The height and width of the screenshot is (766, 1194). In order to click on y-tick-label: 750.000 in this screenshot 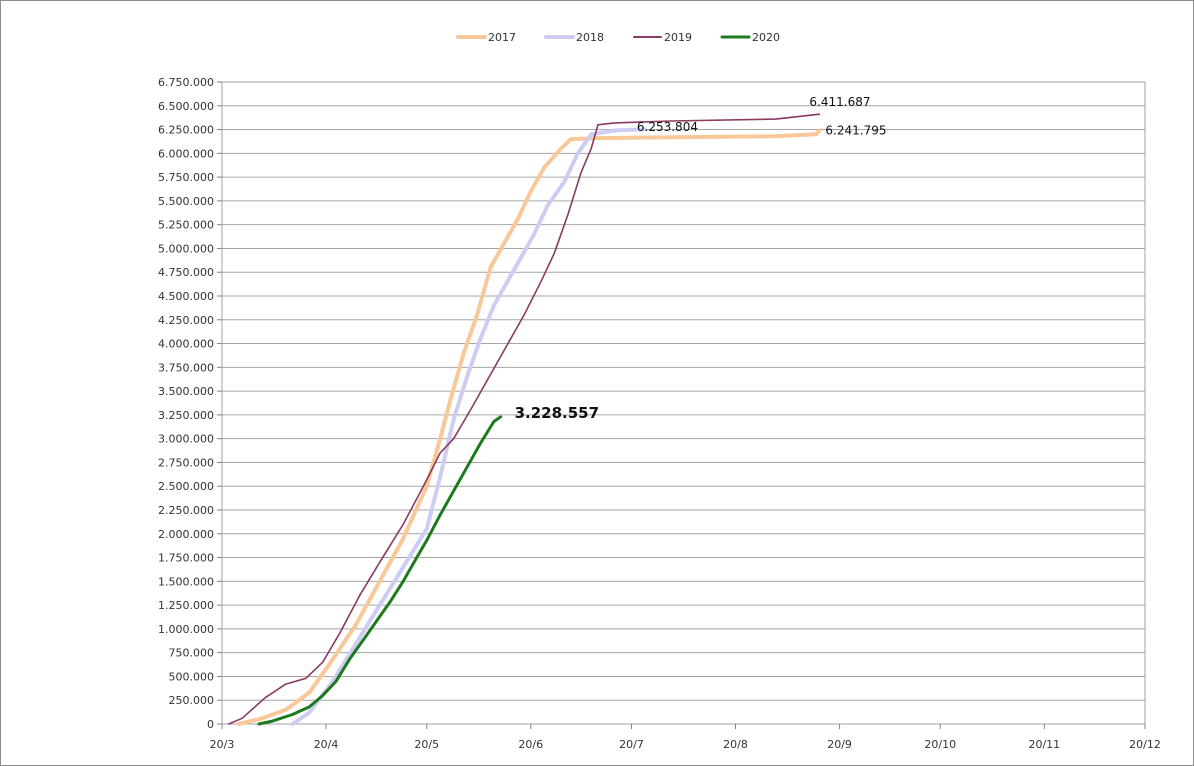, I will do `click(192, 653)`.